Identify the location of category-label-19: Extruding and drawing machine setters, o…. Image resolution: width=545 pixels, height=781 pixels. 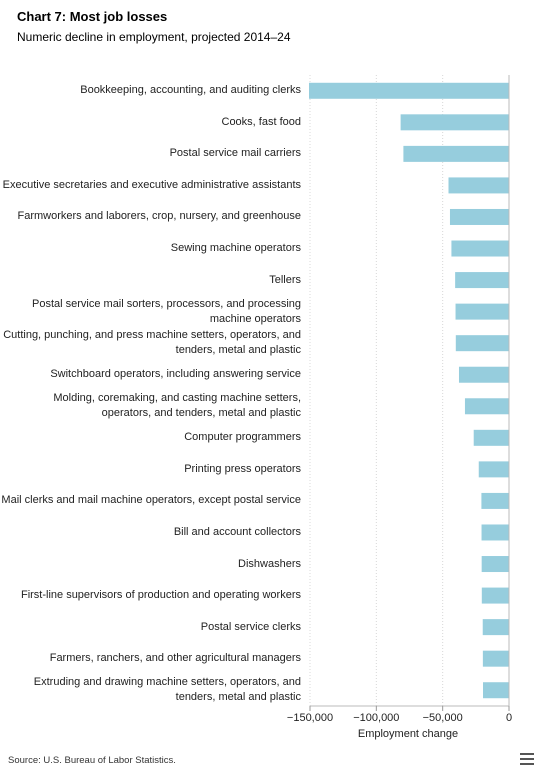
(167, 690).